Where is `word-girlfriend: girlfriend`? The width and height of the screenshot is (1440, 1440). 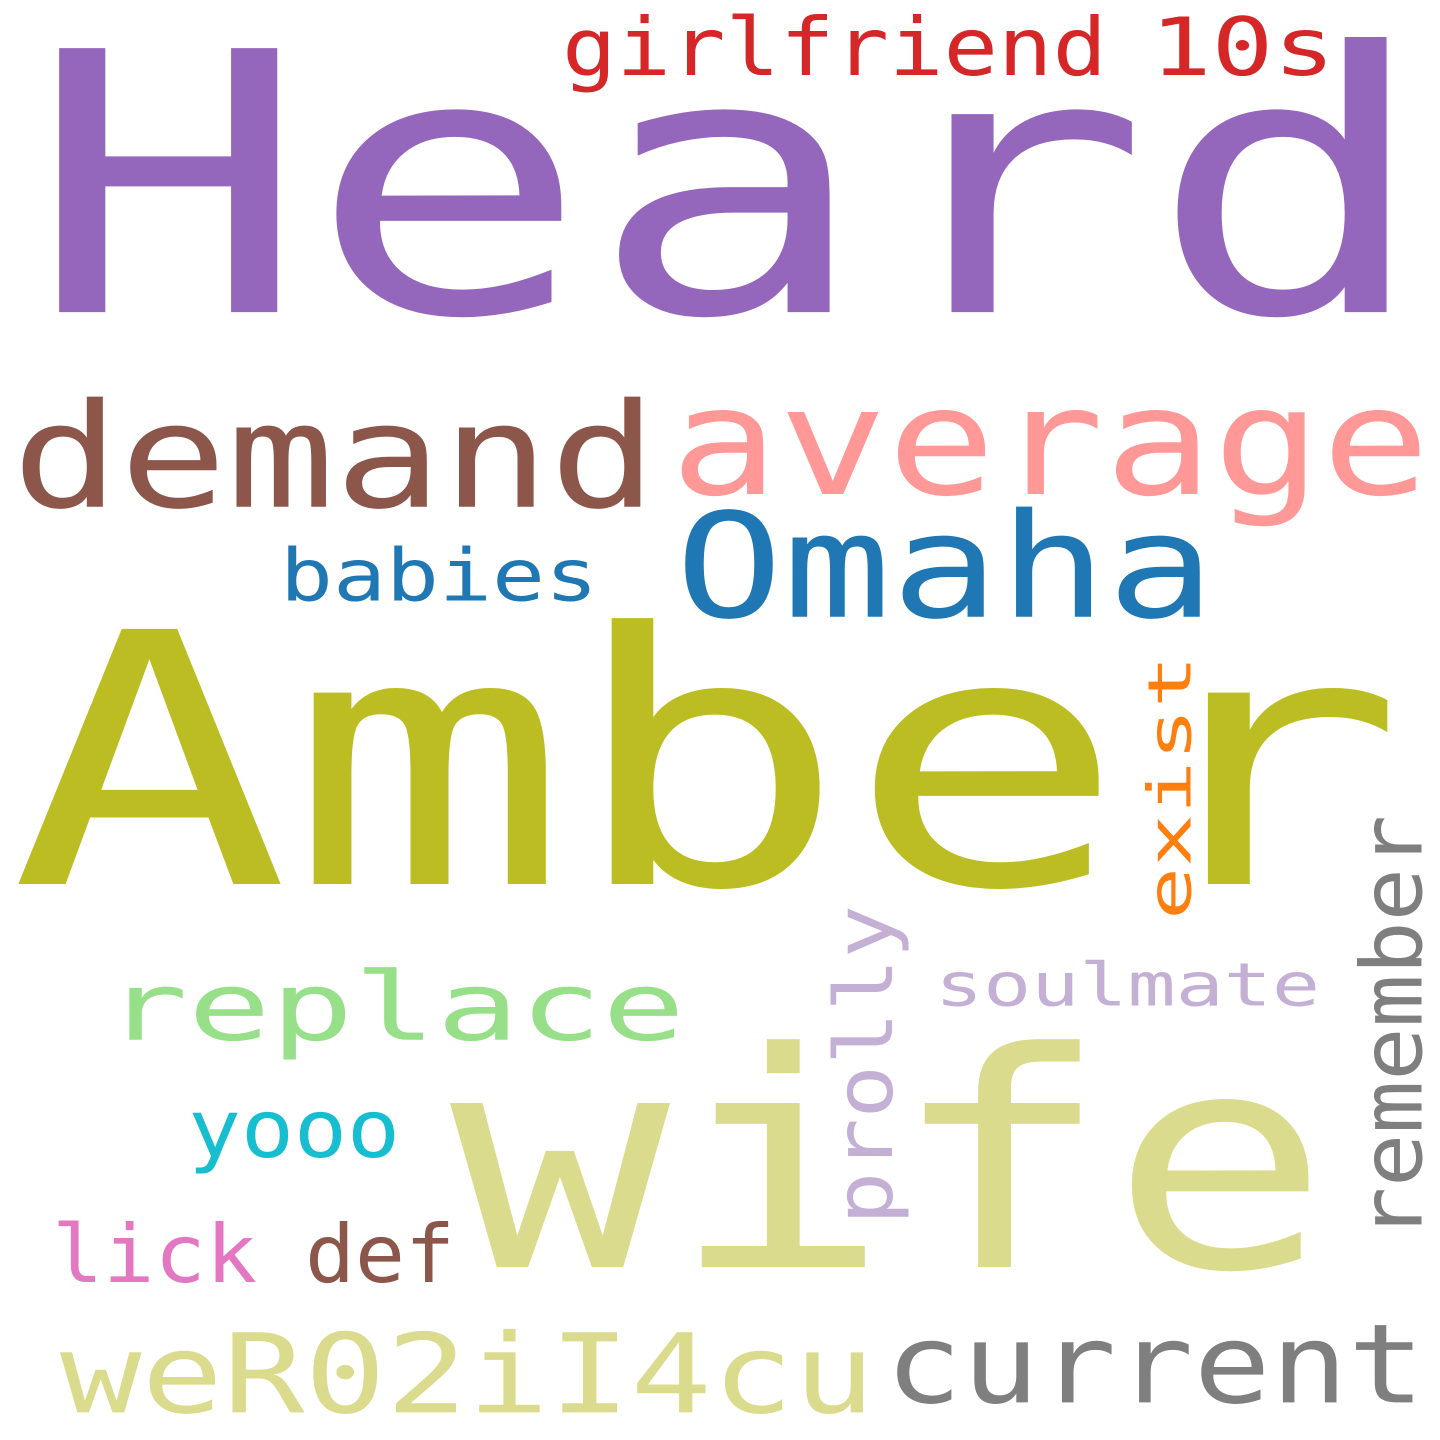
word-girlfriend: girlfriend is located at coordinates (834, 47).